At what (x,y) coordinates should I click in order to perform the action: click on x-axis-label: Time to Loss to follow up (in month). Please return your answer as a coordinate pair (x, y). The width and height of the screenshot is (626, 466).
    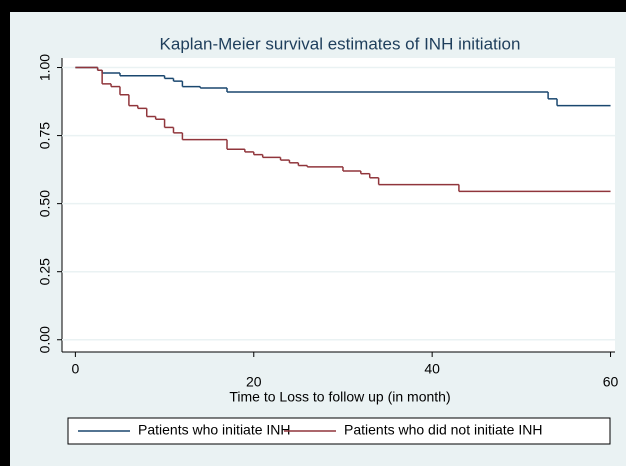
    Looking at the image, I should click on (339, 397).